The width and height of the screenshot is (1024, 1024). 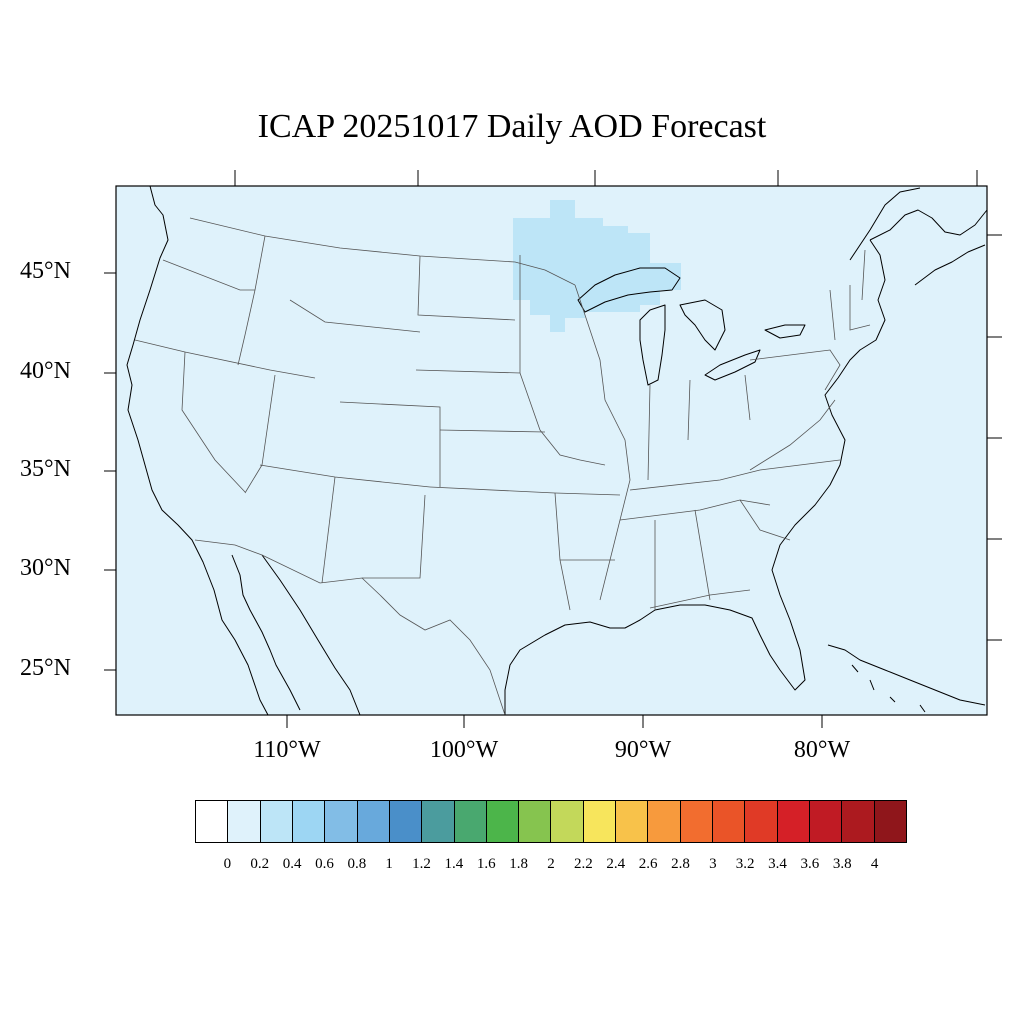 I want to click on colorbar-label: 0.2, so click(x=260, y=864).